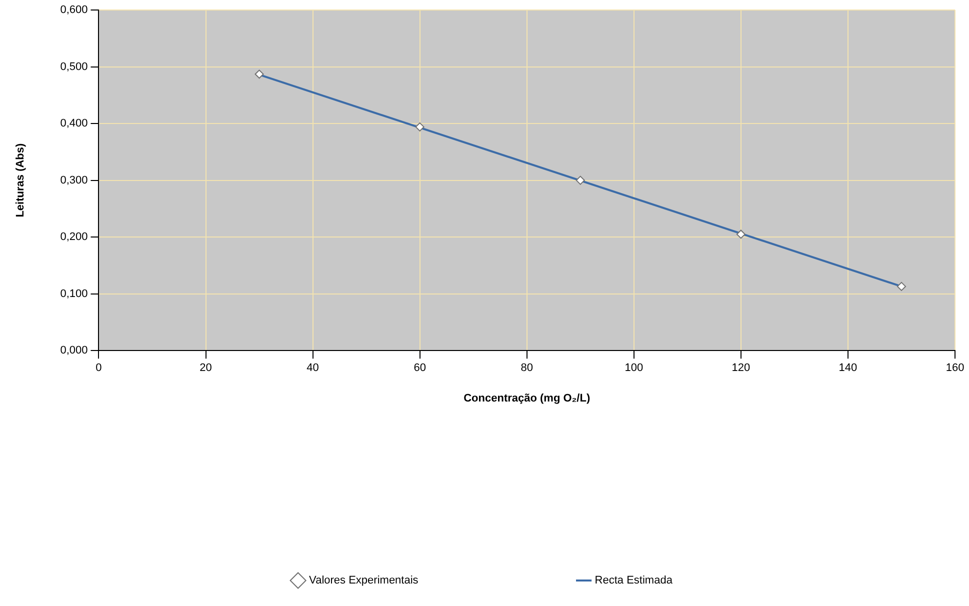 Image resolution: width=969 pixels, height=606 pixels. What do you see at coordinates (634, 368) in the screenshot?
I see `x-tick-label: 100` at bounding box center [634, 368].